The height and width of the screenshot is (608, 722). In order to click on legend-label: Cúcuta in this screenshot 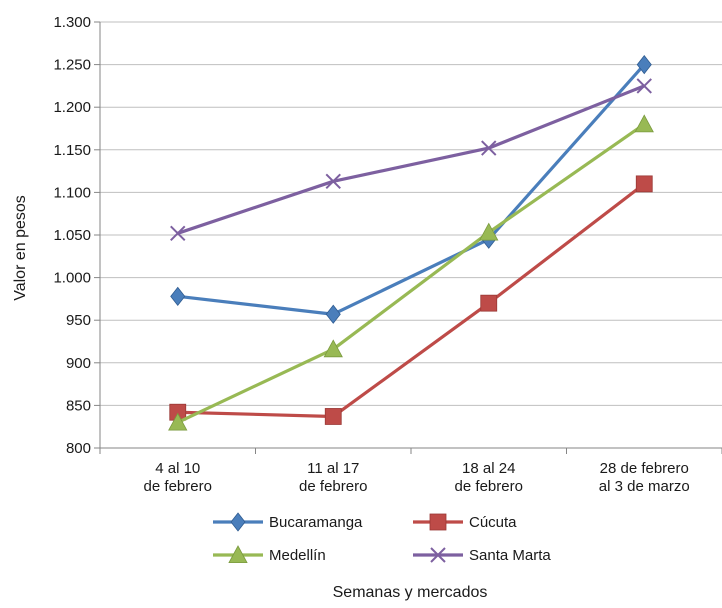, I will do `click(493, 522)`.